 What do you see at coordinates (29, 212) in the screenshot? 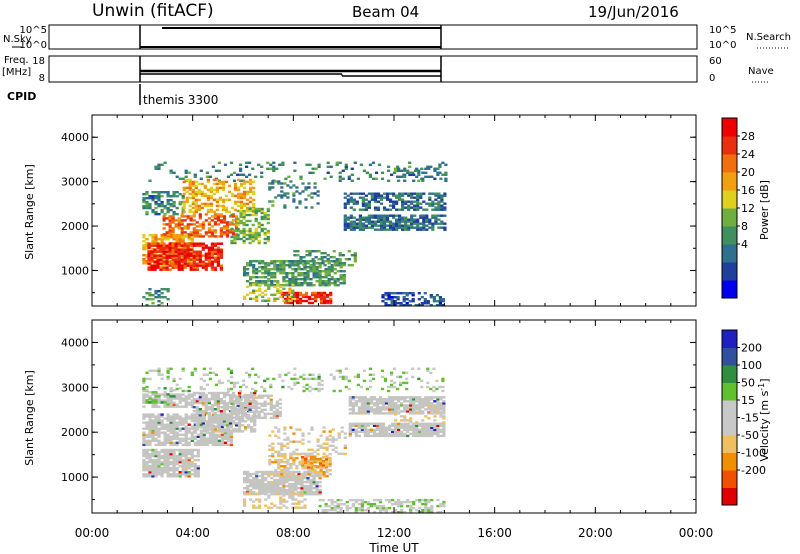
I see `power-ylabel: Slant Range [km]` at bounding box center [29, 212].